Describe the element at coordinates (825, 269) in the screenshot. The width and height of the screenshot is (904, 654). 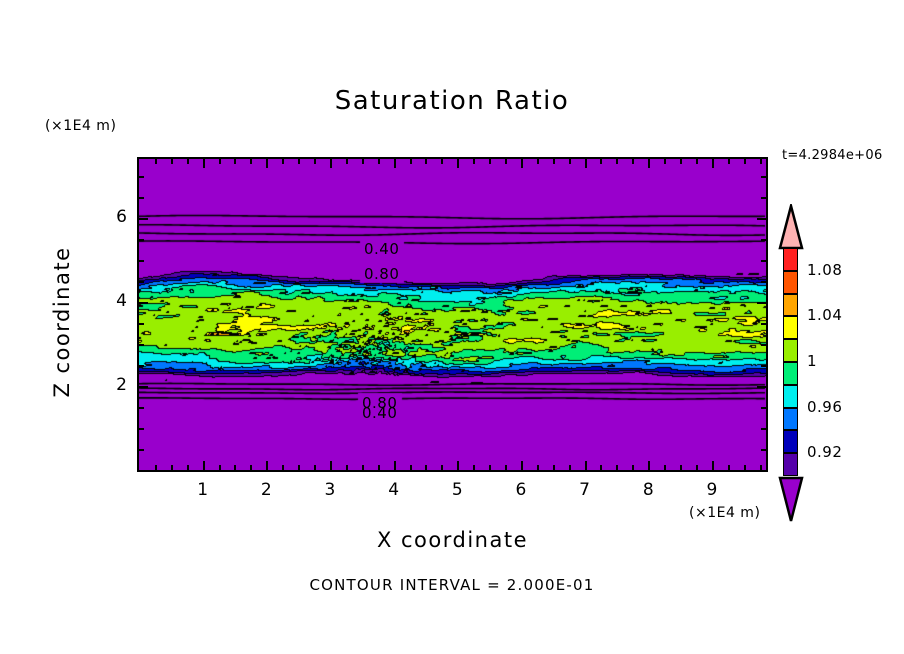
I see `colorbar-tick-label: 1.08` at that location.